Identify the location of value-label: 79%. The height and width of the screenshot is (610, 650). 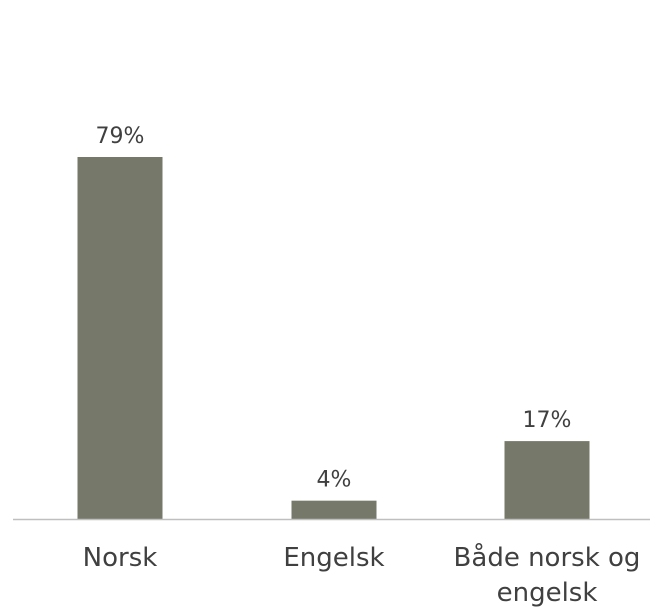
(120, 136).